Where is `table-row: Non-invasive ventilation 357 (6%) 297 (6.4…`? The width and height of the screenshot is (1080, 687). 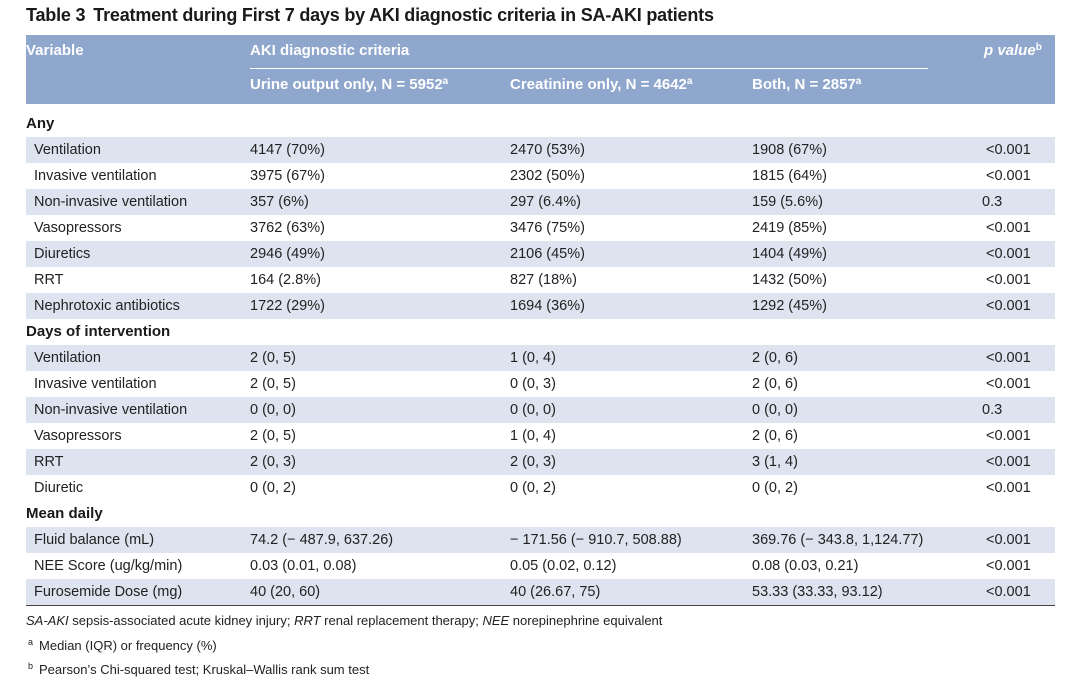
table-row: Non-invasive ventilation 357 (6%) 297 (6.4… is located at coordinates (540, 202).